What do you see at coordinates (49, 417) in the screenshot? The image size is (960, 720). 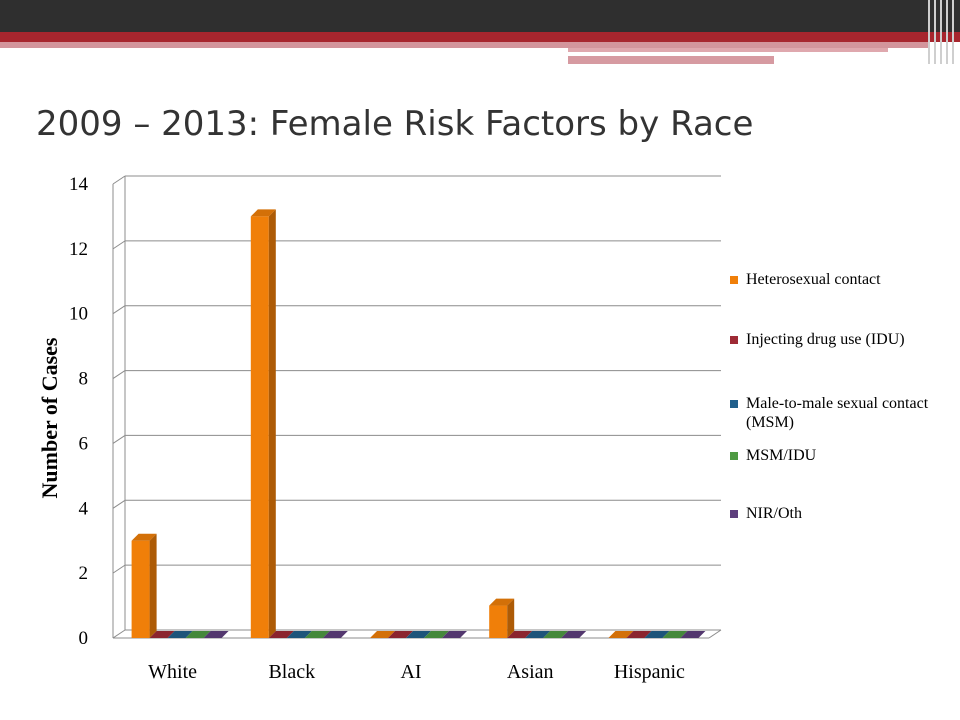 I see `y-axis-label: Number of Cases` at bounding box center [49, 417].